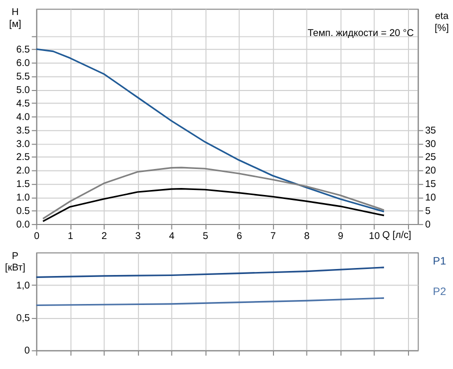 The height and width of the screenshot is (369, 453). I want to click on x-tick-label: 5, so click(205, 236).